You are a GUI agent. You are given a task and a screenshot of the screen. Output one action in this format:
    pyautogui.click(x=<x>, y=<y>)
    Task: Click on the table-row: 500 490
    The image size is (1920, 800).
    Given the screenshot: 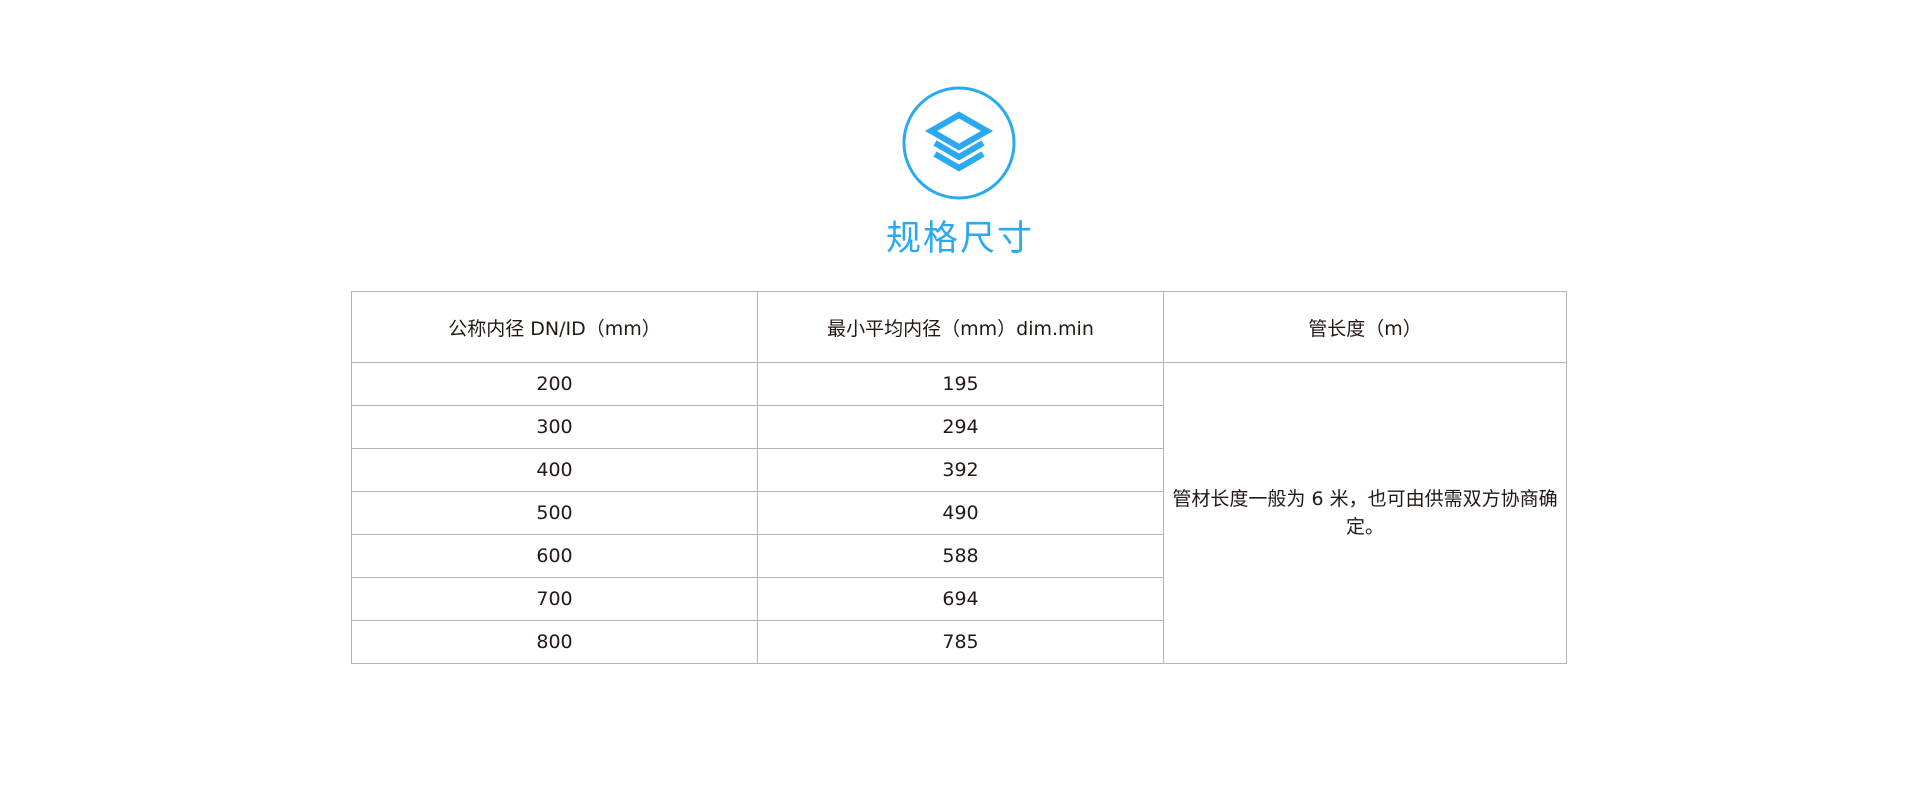 What is the action you would take?
    pyautogui.click(x=959, y=513)
    